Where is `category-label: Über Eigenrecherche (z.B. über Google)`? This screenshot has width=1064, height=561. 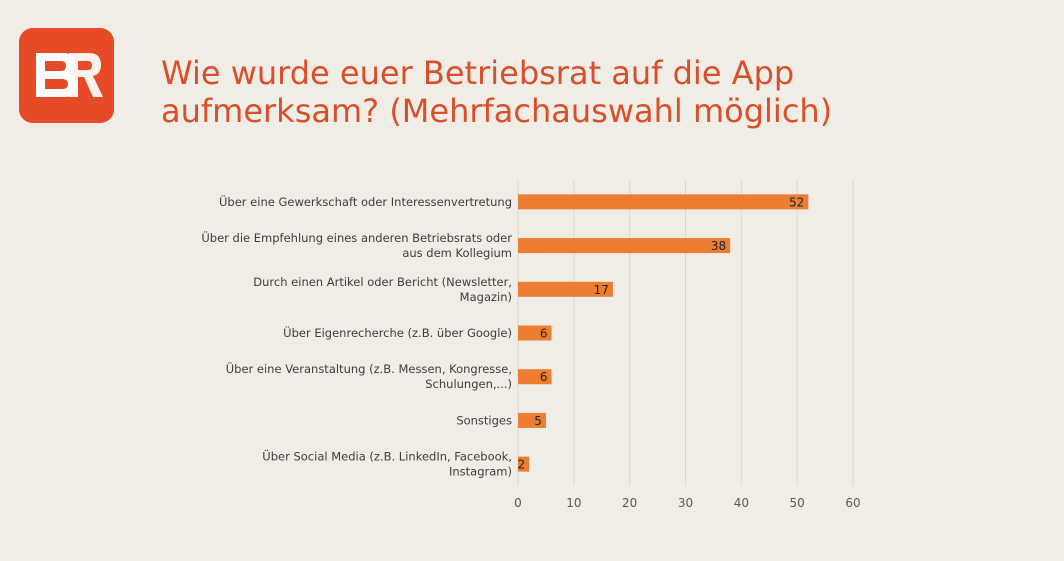 category-label: Über Eigenrecherche (z.B. über Google) is located at coordinates (397, 332).